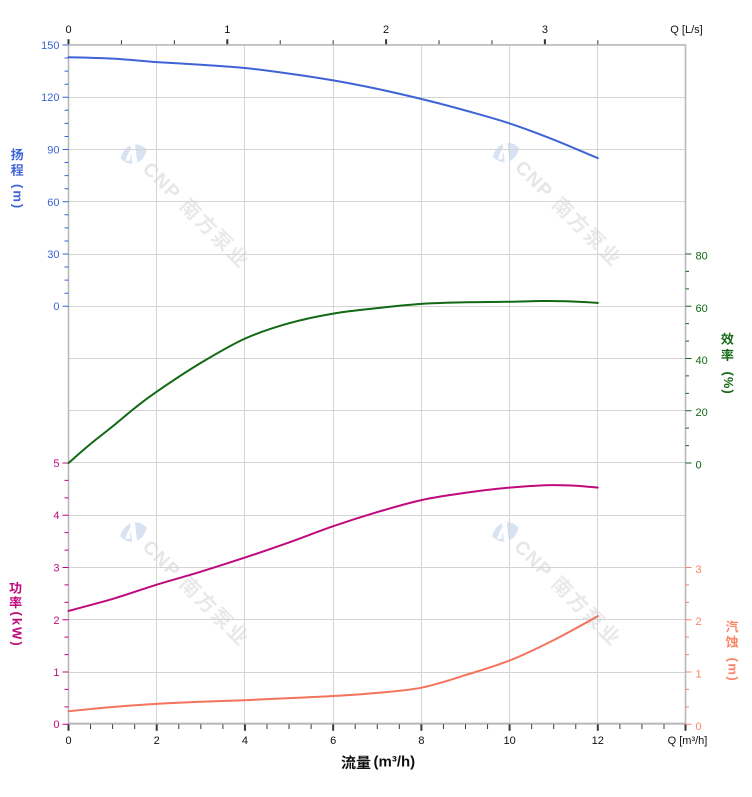 Image resolution: width=752 pixels, height=797 pixels. Describe the element at coordinates (598, 741) in the screenshot. I see `svg-text: 12` at that location.